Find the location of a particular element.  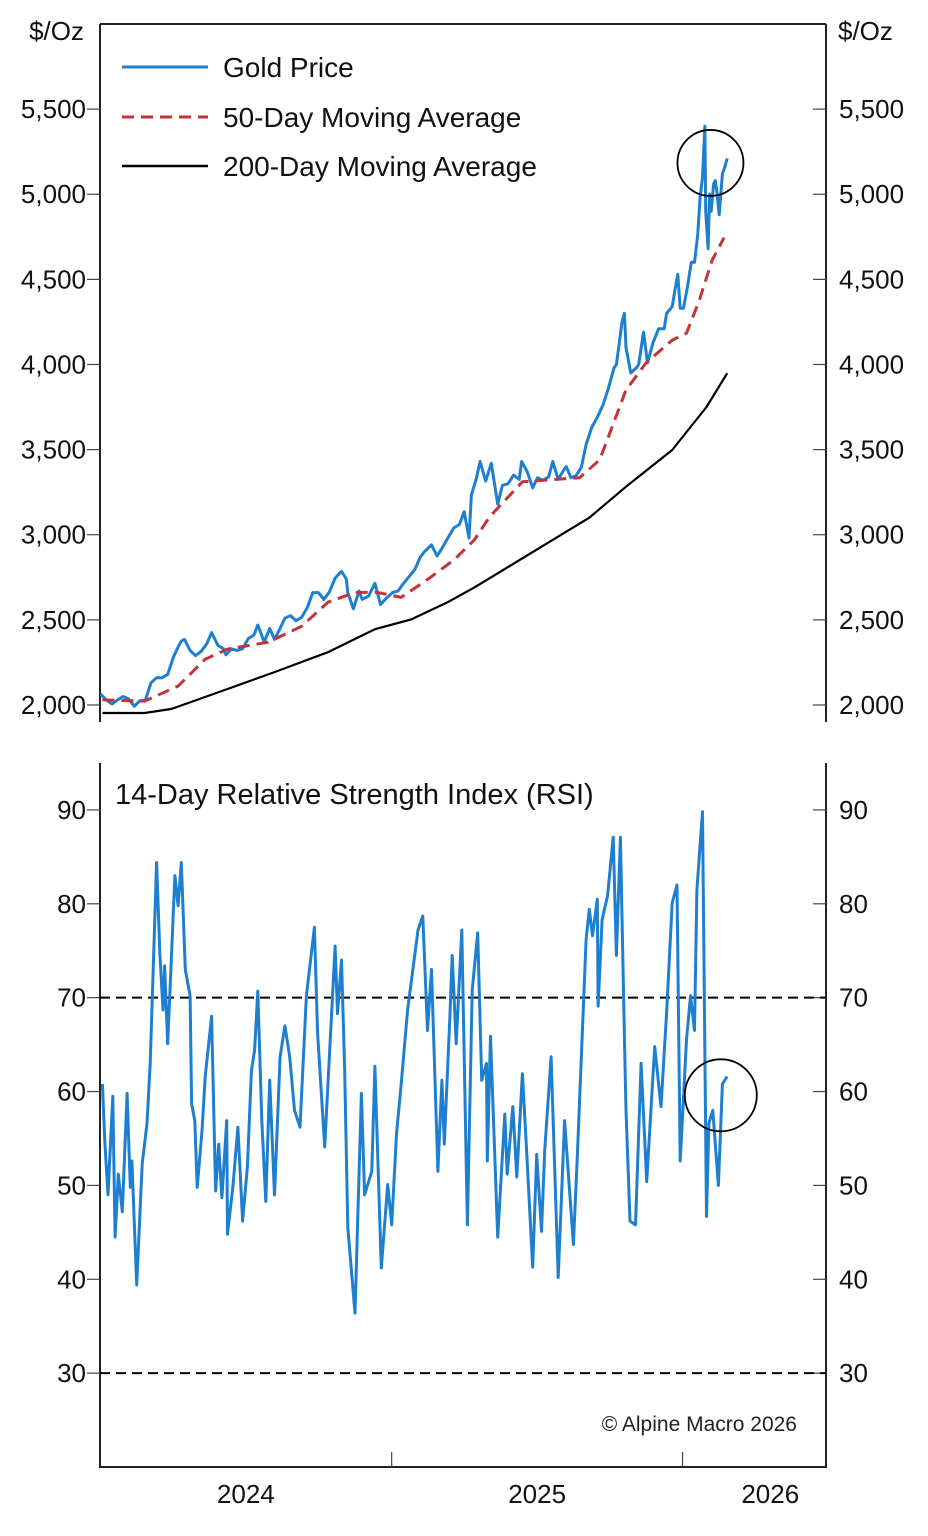

left-y-tick-label: 3,000 is located at coordinates (53, 535).